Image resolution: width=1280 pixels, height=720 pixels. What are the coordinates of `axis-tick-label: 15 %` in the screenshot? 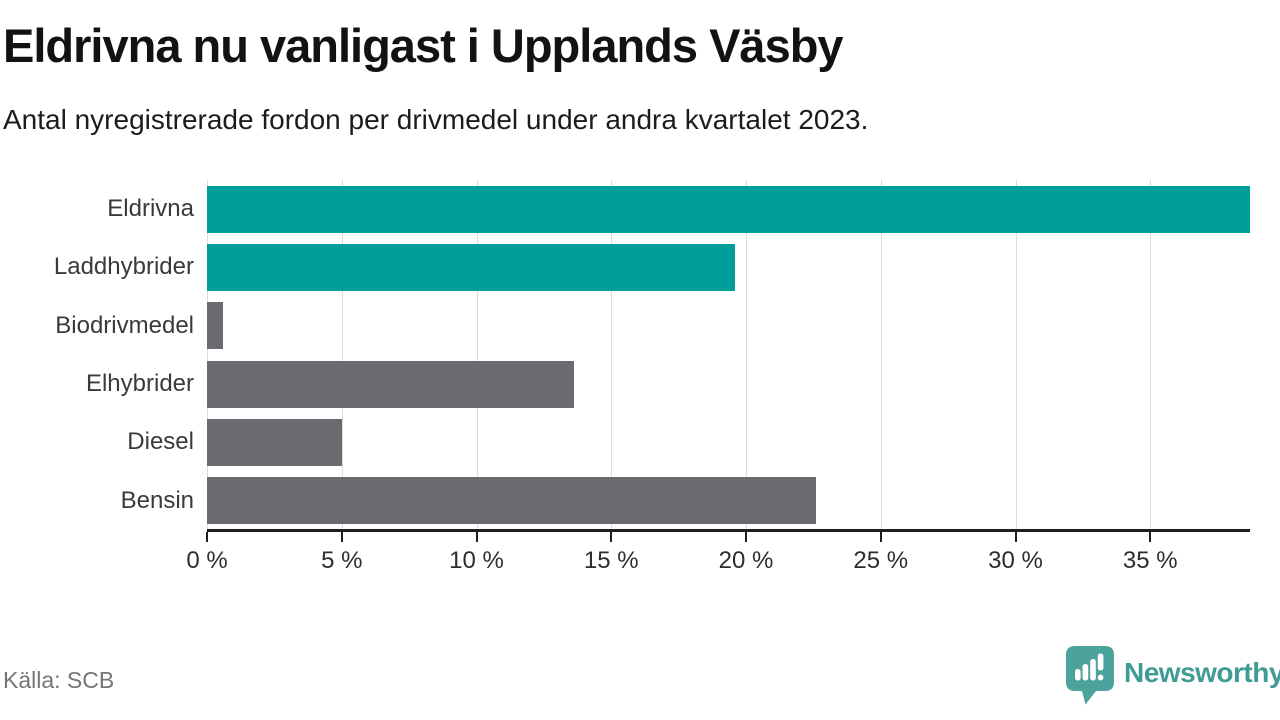 It's located at (611, 560).